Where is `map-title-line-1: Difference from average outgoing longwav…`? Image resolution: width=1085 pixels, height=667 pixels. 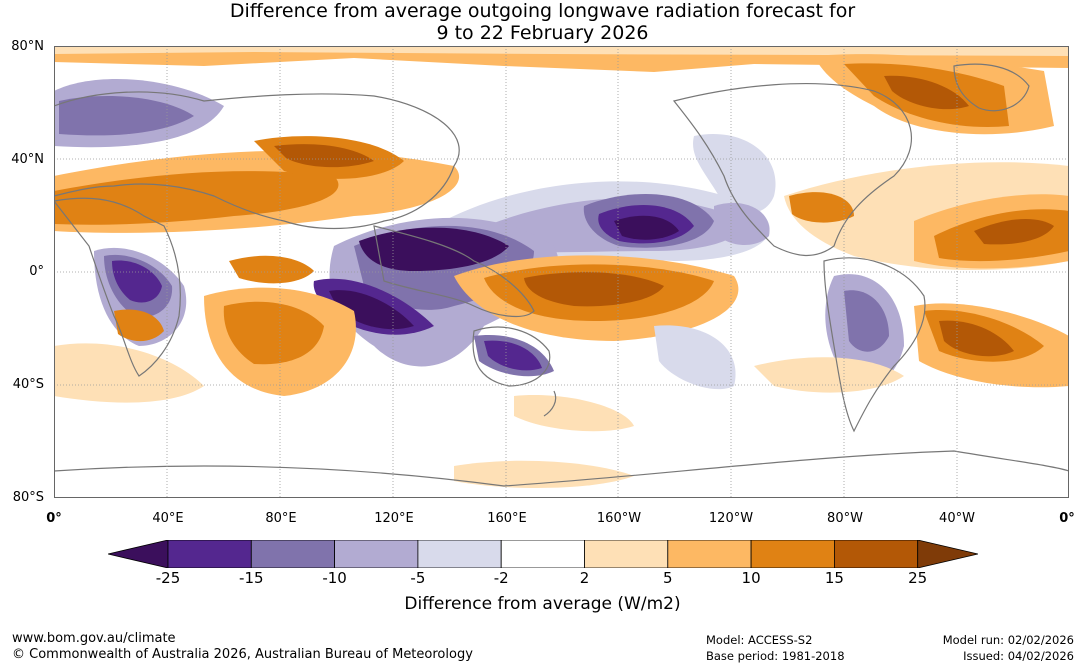
map-title-line-1: Difference from average outgoing longwav… is located at coordinates (542, 11).